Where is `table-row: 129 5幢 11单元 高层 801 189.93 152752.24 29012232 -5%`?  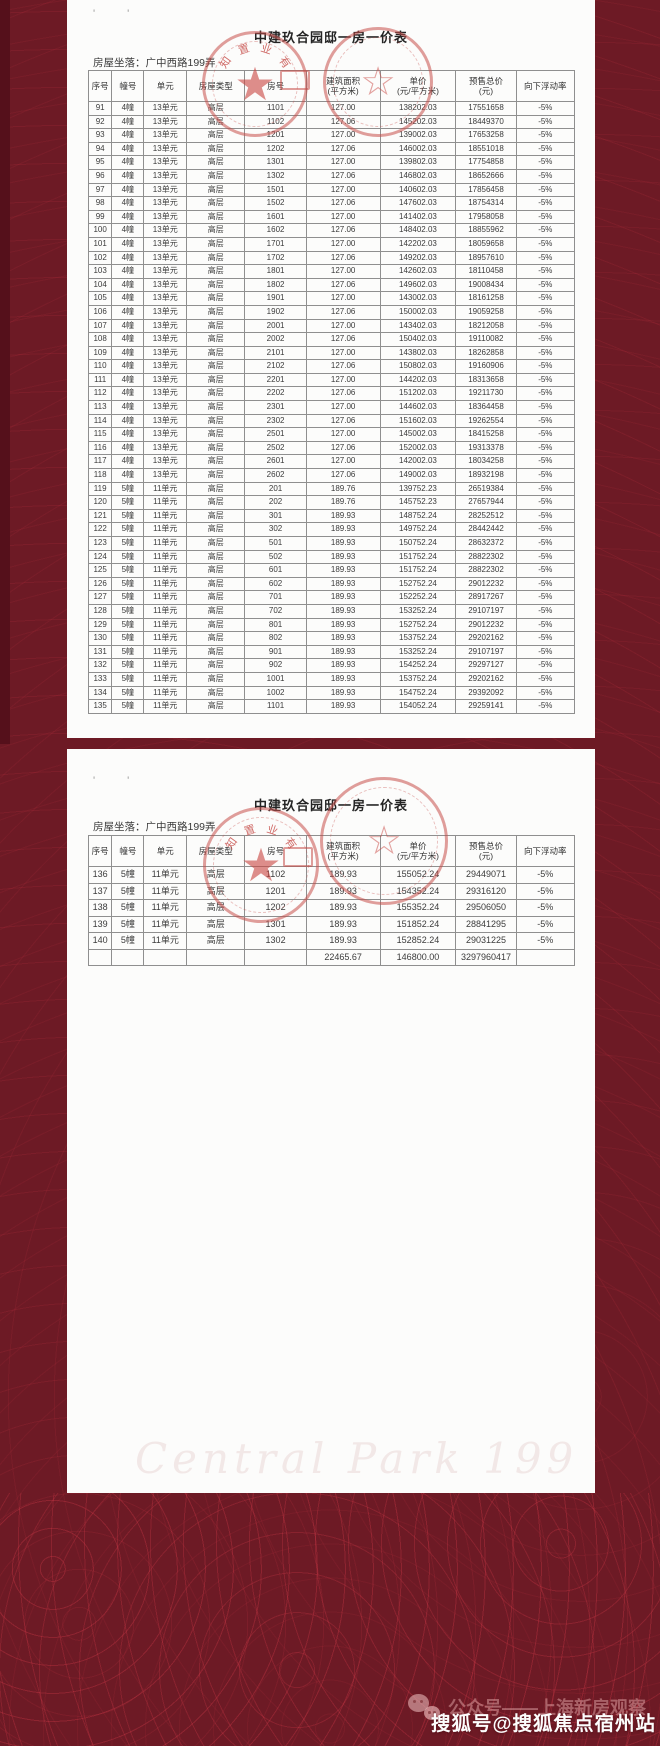
table-row: 129 5幢 11单元 高层 801 189.93 152752.24 29012232 -5% is located at coordinates (331, 625).